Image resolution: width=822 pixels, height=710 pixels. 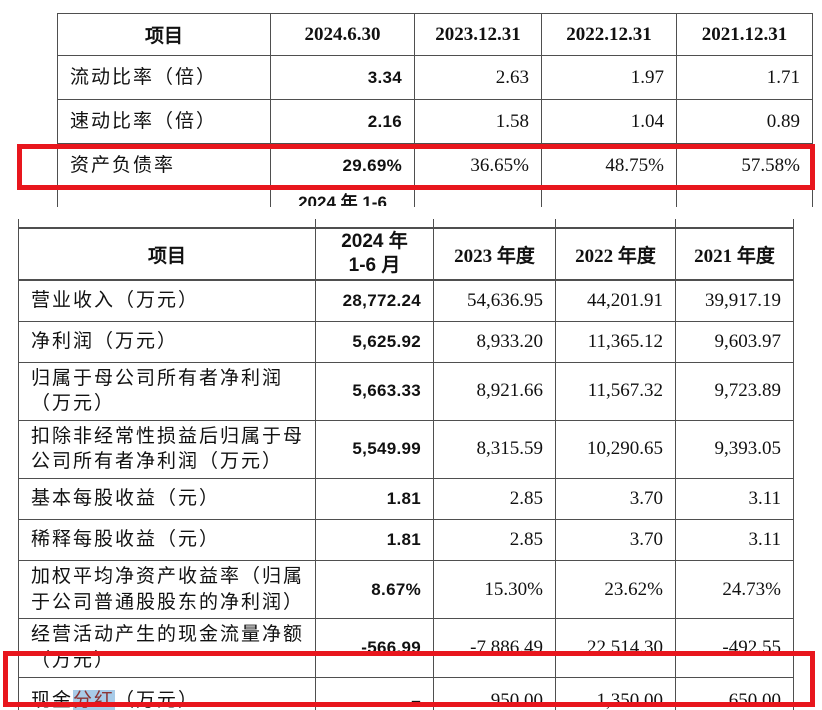 I want to click on value-cell: 5,549.99, so click(x=374, y=449).